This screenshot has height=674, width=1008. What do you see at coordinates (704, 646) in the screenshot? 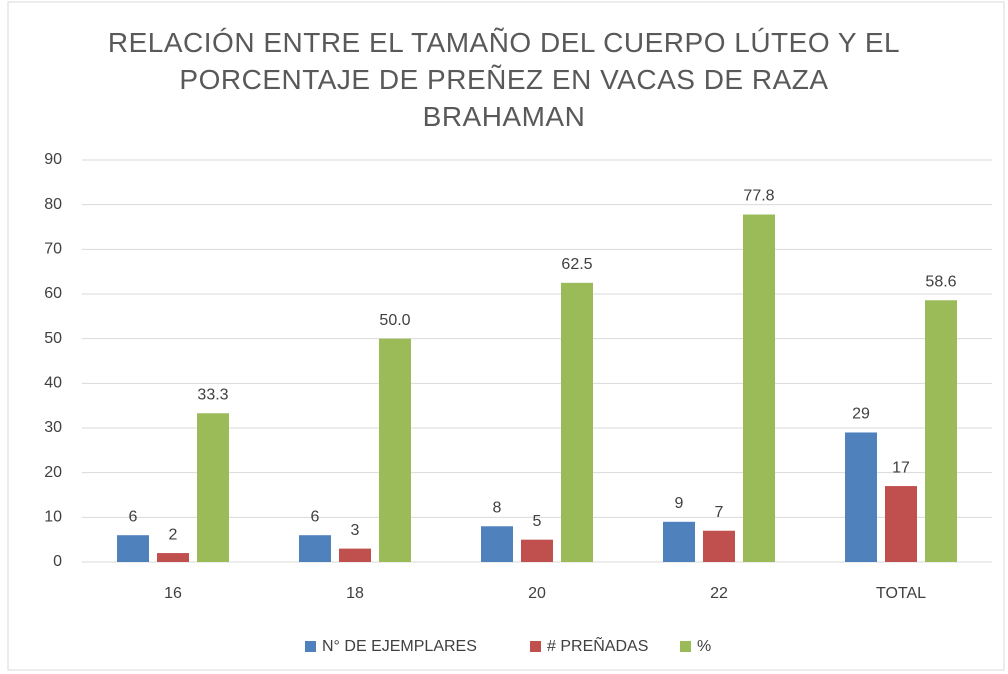
I see `legend-label: %` at bounding box center [704, 646].